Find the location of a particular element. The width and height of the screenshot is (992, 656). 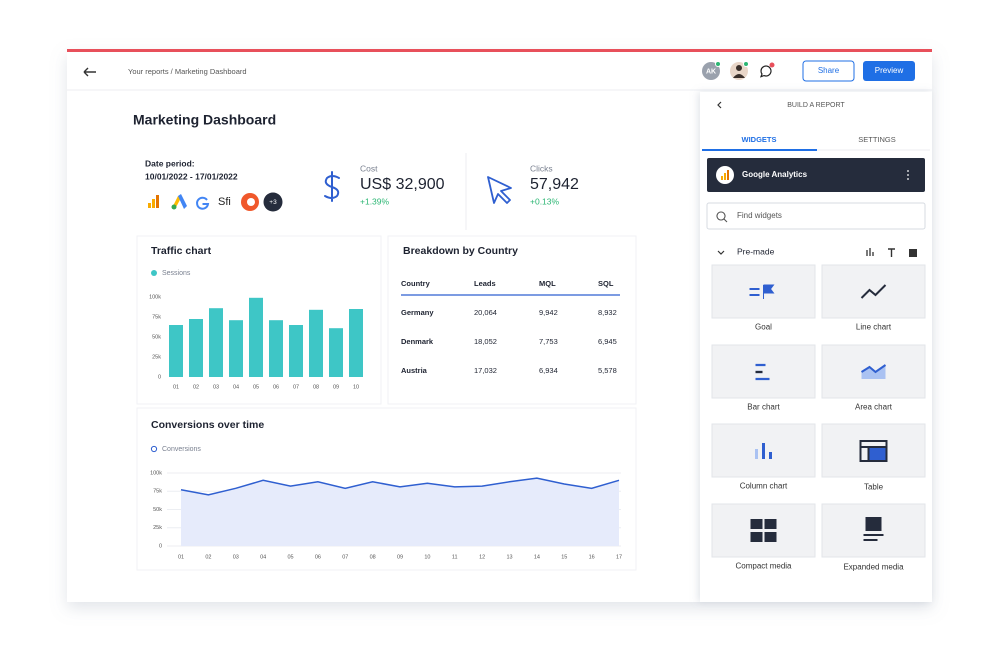

filter-text-icon is located at coordinates (891, 252).